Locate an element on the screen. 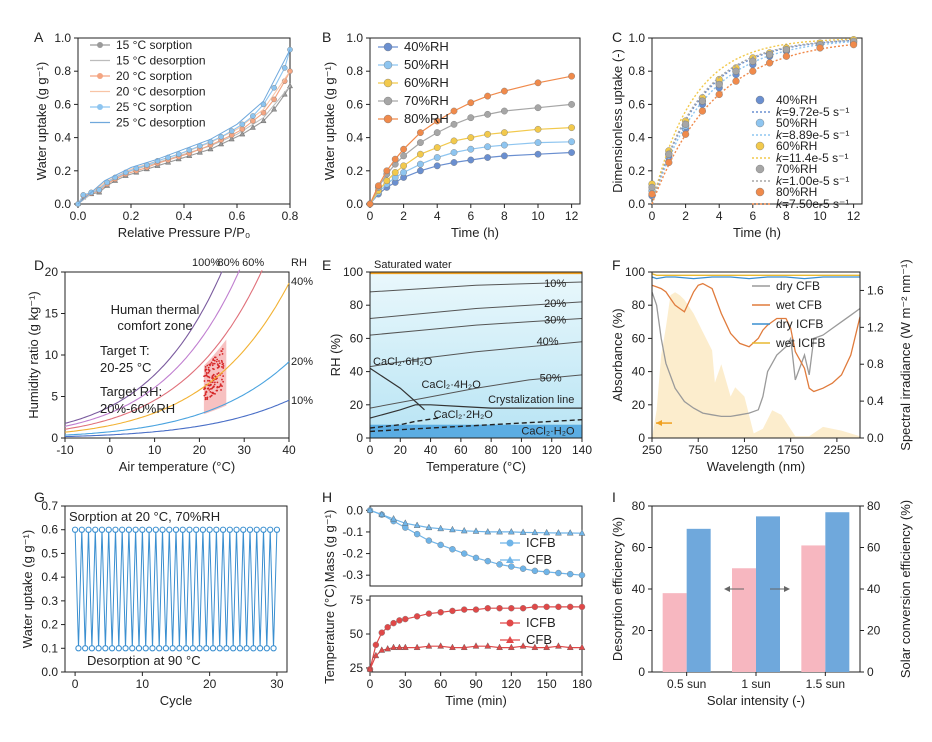  saturated-water-label: Saturated water is located at coordinates (413, 265).